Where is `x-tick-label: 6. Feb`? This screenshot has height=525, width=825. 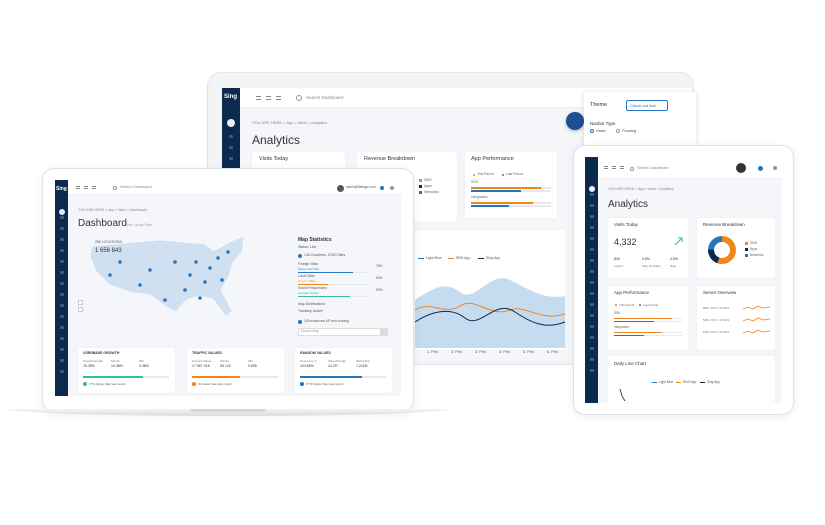 x-tick-label: 6. Feb is located at coordinates (552, 352).